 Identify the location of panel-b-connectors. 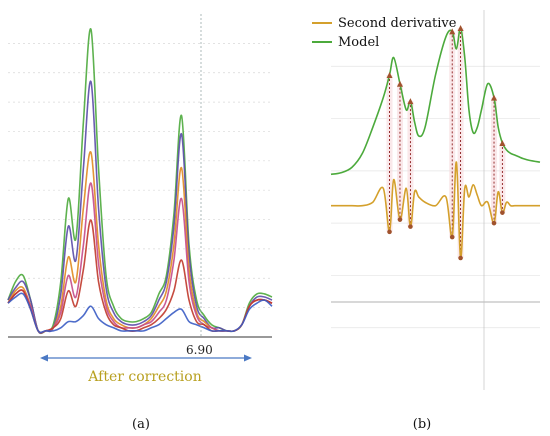
(446, 143).